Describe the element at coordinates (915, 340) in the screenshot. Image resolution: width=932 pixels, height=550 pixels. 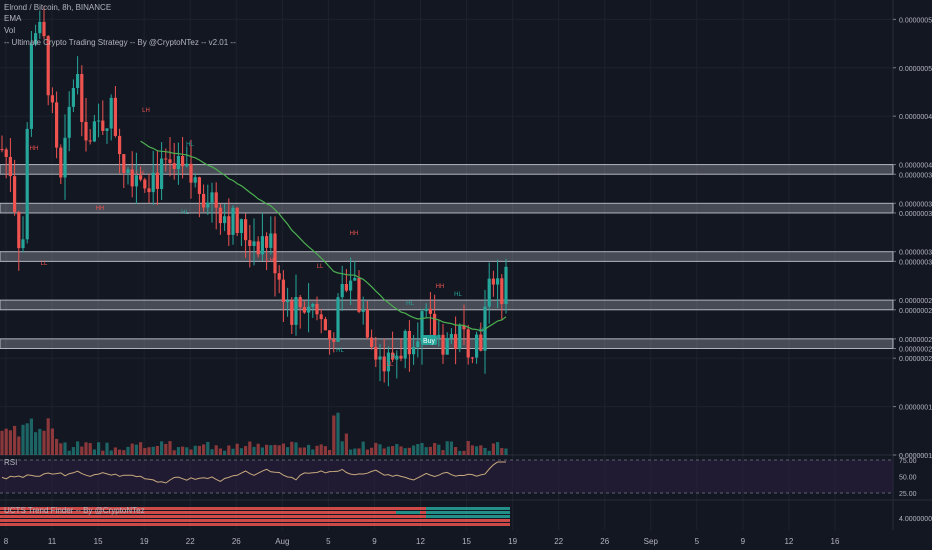
I see `price-tick-label: 0.00000022` at that location.